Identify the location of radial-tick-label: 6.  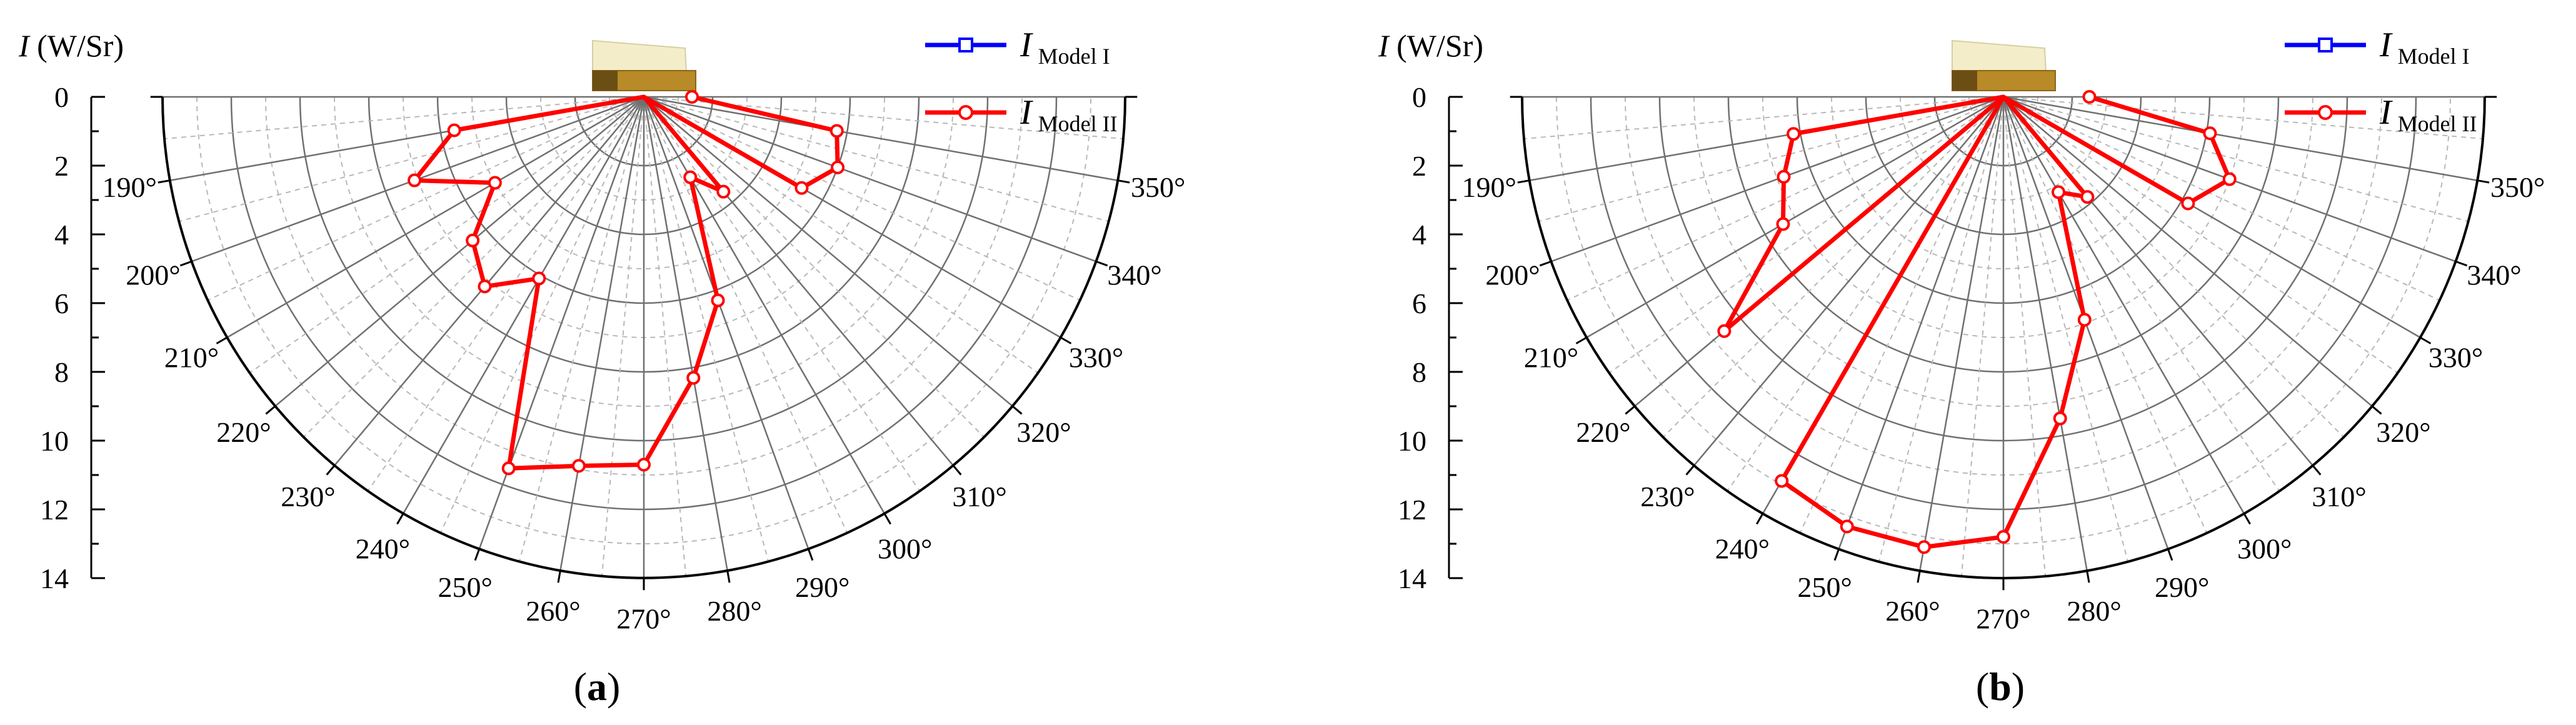
(61, 303).